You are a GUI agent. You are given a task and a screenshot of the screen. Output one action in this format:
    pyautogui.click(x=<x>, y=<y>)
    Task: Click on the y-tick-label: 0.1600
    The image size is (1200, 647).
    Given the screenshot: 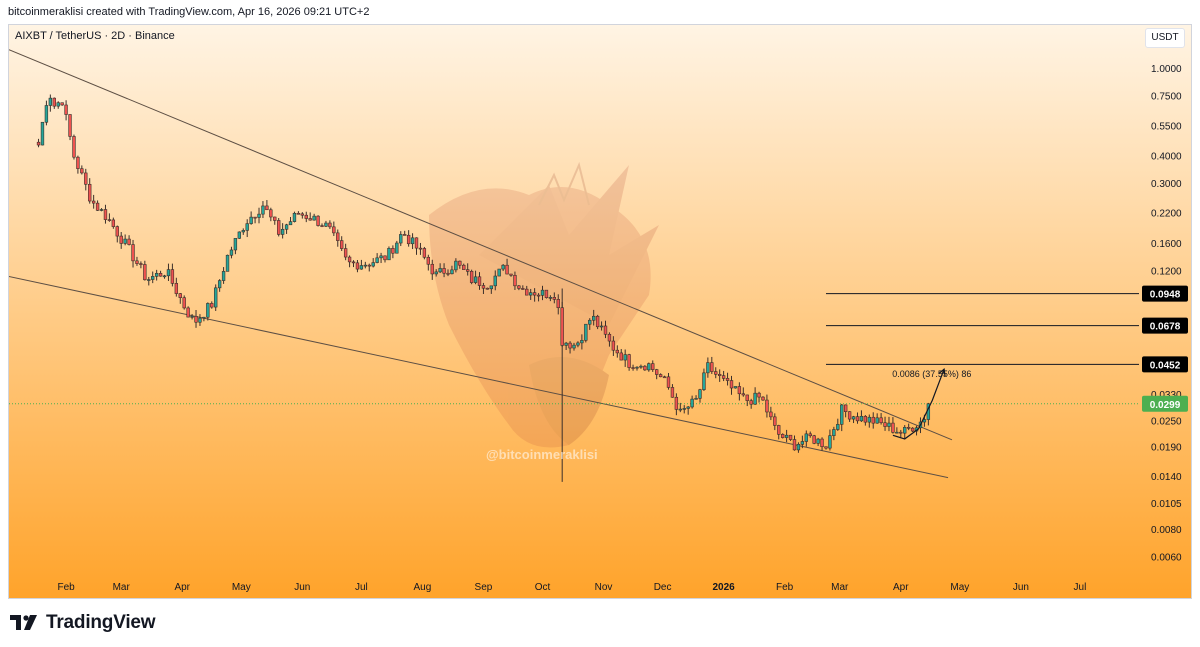 What is the action you would take?
    pyautogui.click(x=1166, y=244)
    